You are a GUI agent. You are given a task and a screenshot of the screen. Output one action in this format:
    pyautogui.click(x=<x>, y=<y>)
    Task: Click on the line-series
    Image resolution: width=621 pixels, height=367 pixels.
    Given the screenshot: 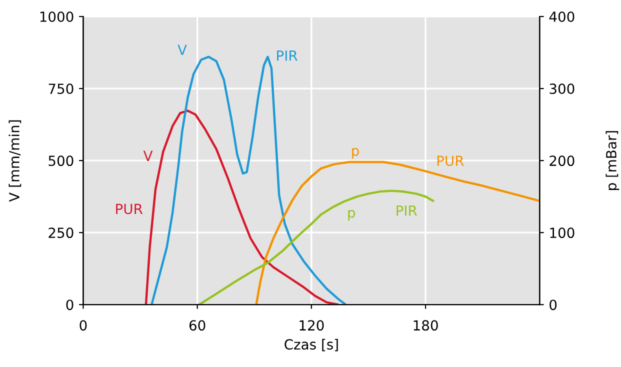 What is the action you would take?
    pyautogui.click(x=316, y=247)
    